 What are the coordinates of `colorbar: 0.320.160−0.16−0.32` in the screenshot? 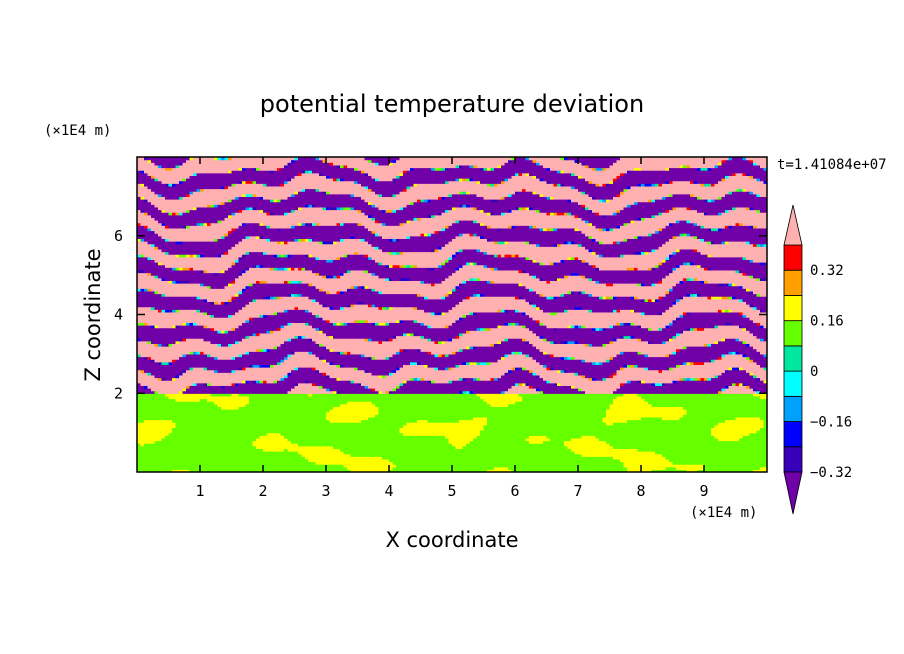 It's located at (817, 359).